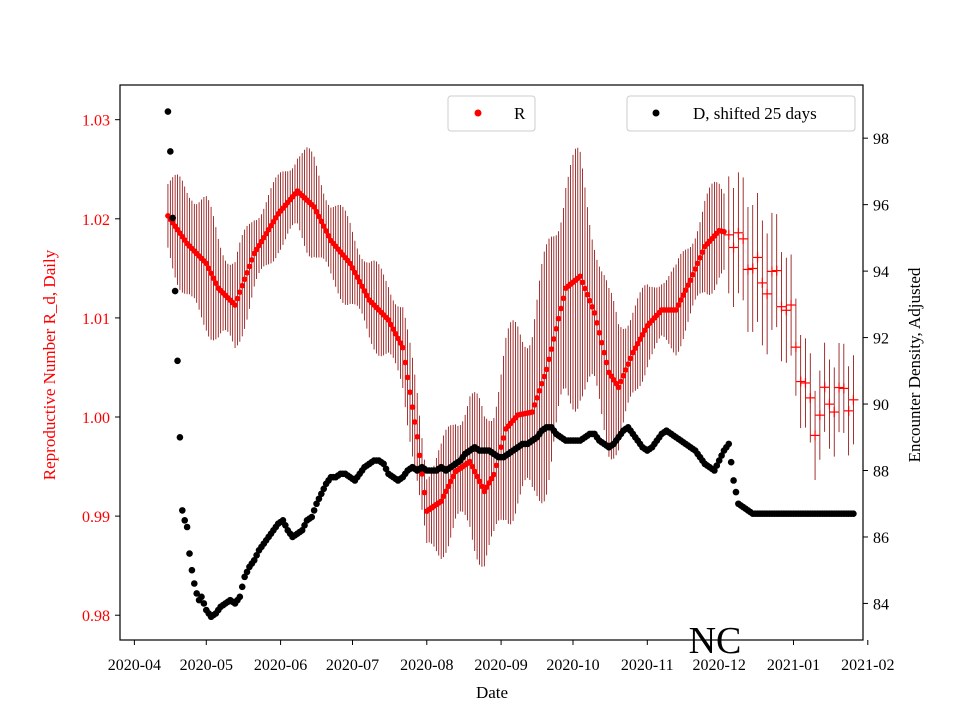 The height and width of the screenshot is (720, 960). Describe the element at coordinates (352, 665) in the screenshot. I see `x-tick-label: 2020-07` at that location.